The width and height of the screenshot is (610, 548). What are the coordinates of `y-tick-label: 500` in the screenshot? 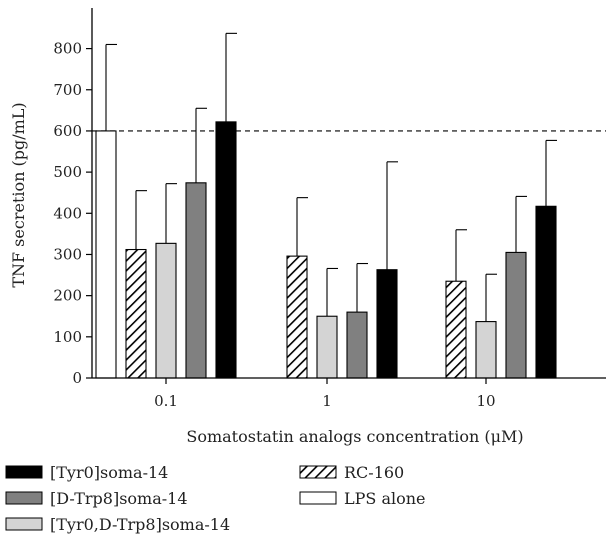 It's located at (67, 172).